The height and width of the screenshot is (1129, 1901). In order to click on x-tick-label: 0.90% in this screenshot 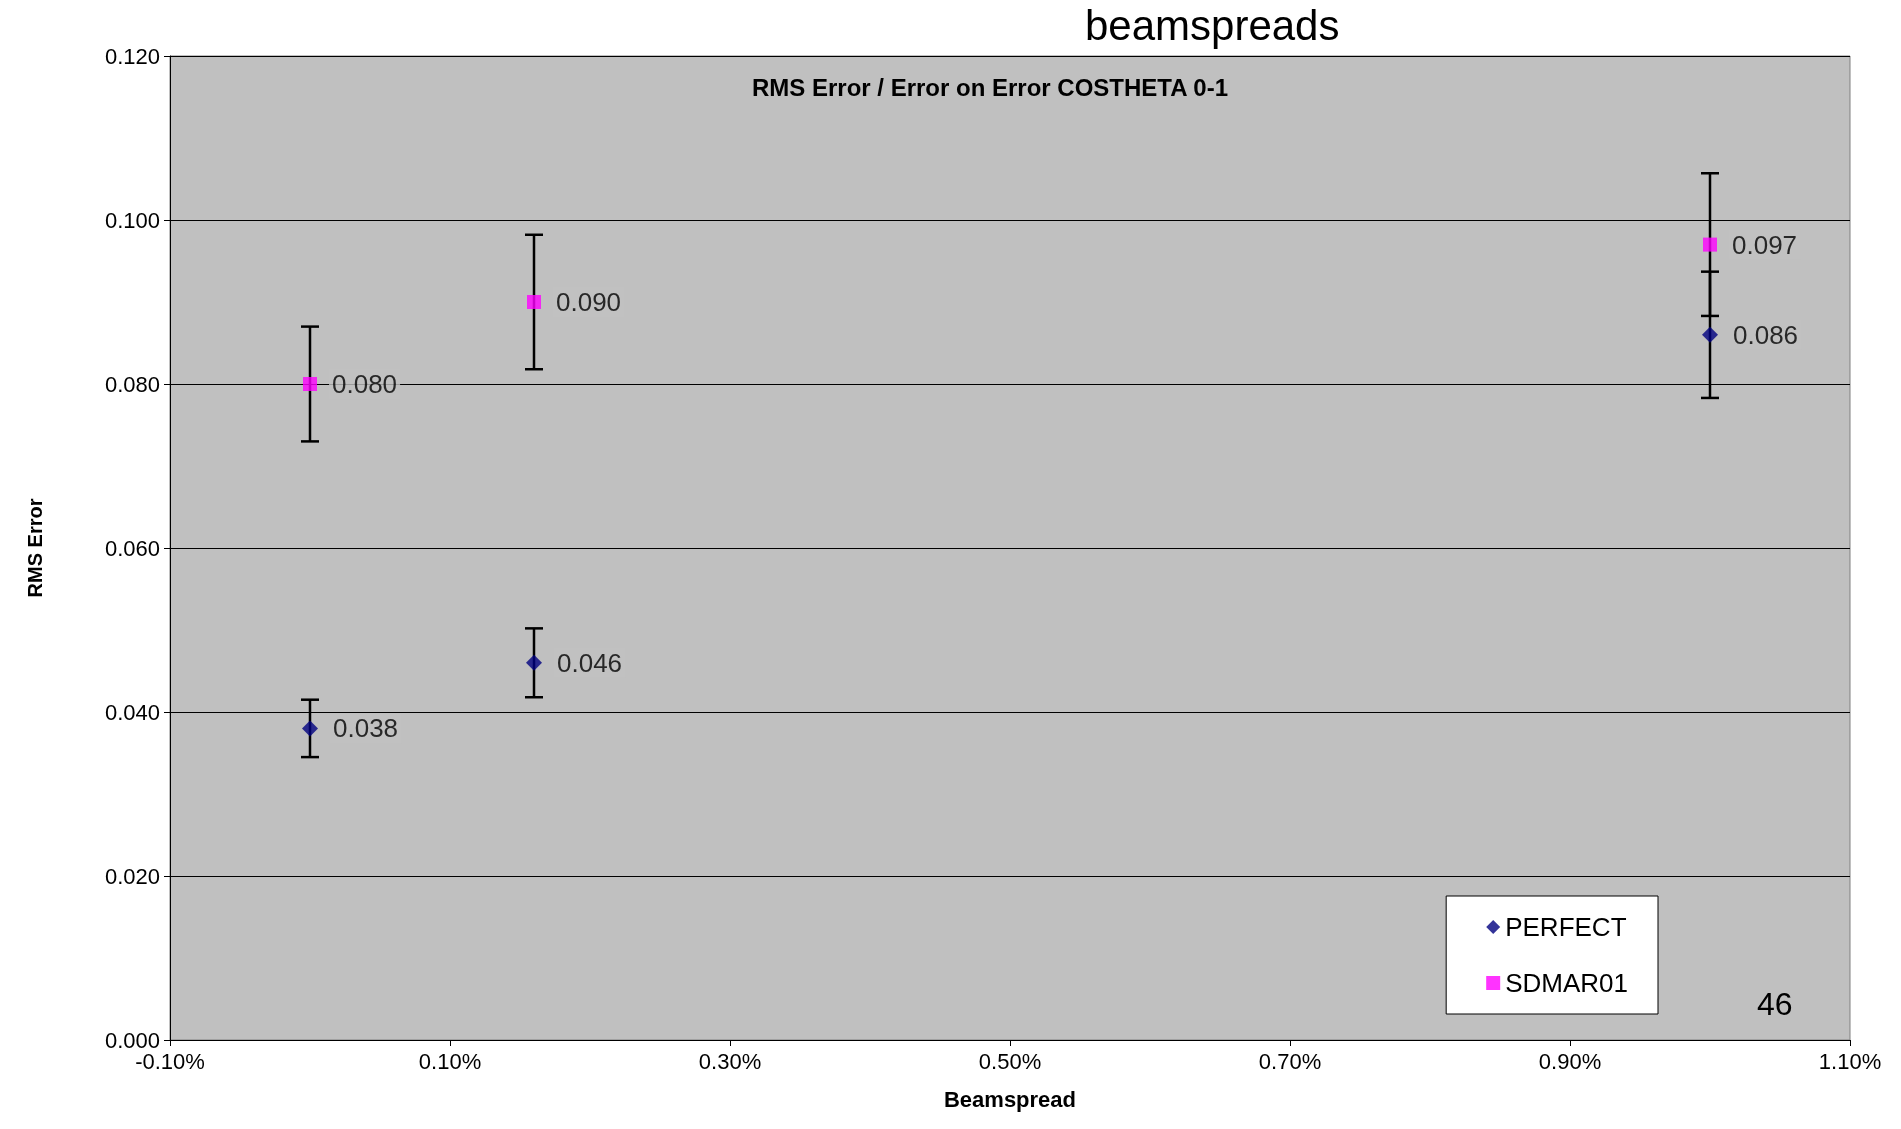, I will do `click(1570, 1061)`.